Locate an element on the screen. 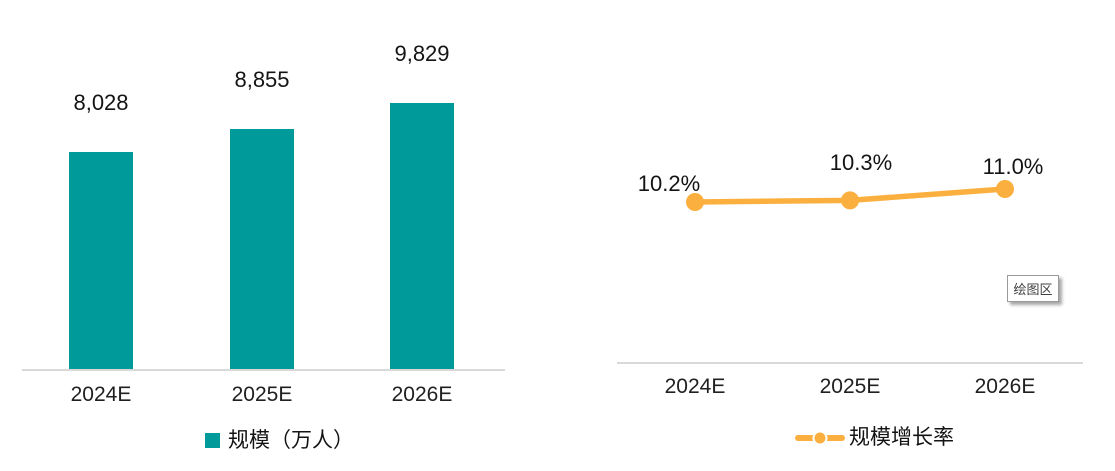  point-value-label: 10.3% is located at coordinates (861, 162).